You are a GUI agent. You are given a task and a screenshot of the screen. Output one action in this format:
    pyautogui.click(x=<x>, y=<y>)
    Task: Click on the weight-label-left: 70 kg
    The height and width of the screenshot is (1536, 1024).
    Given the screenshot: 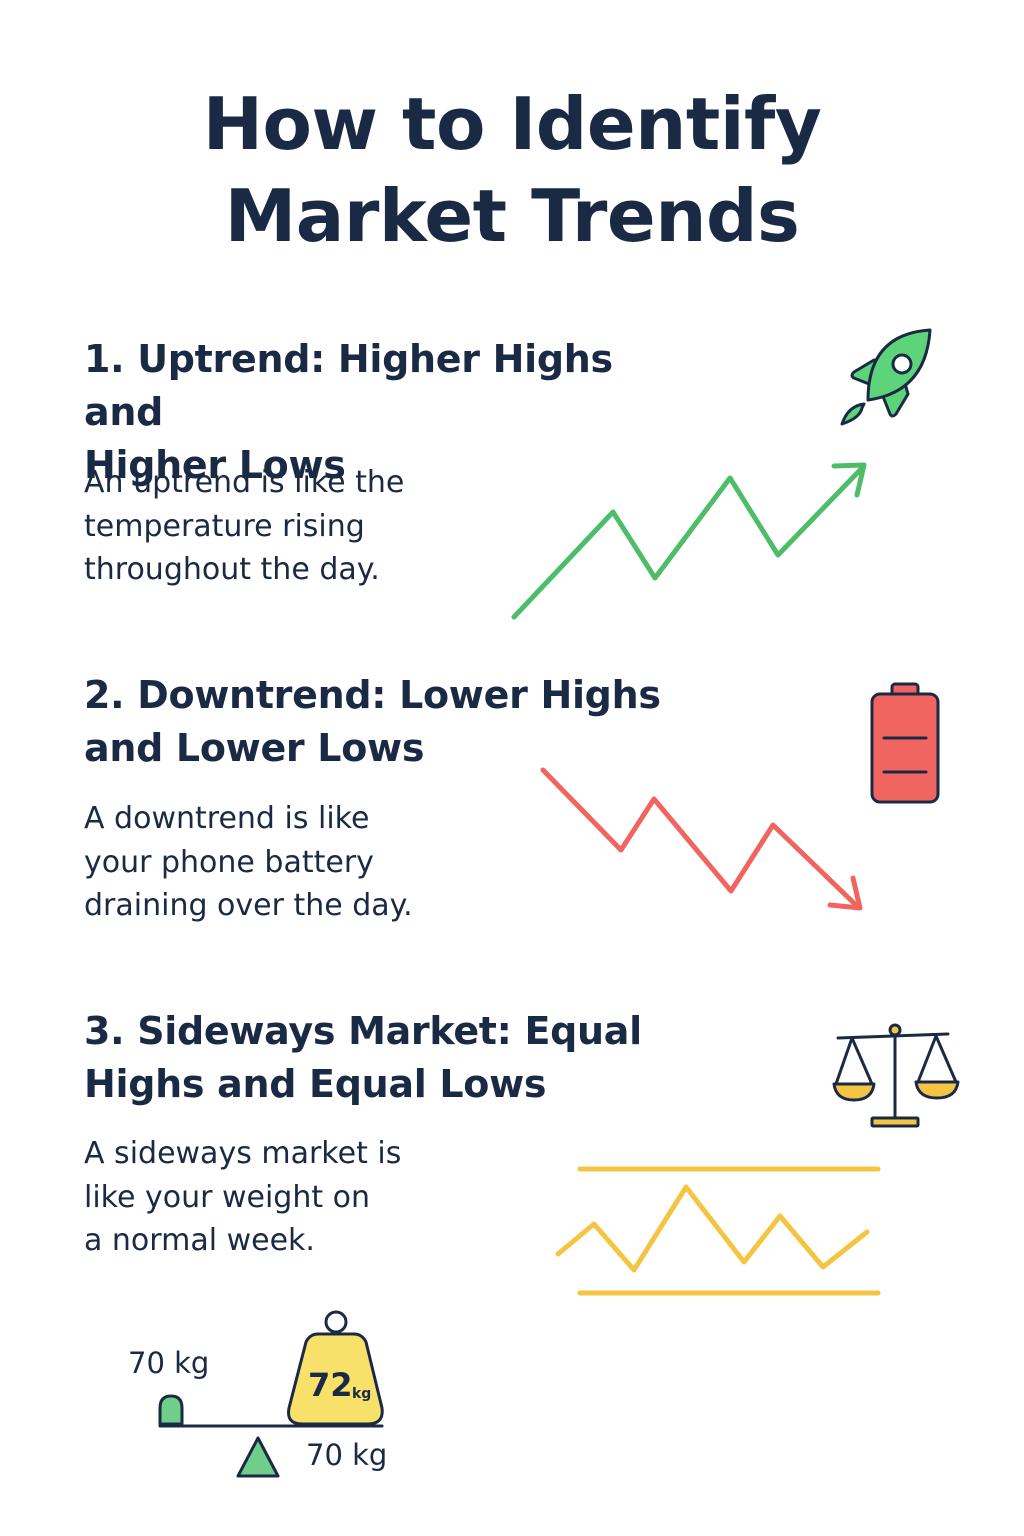 What is the action you would take?
    pyautogui.click(x=169, y=1363)
    